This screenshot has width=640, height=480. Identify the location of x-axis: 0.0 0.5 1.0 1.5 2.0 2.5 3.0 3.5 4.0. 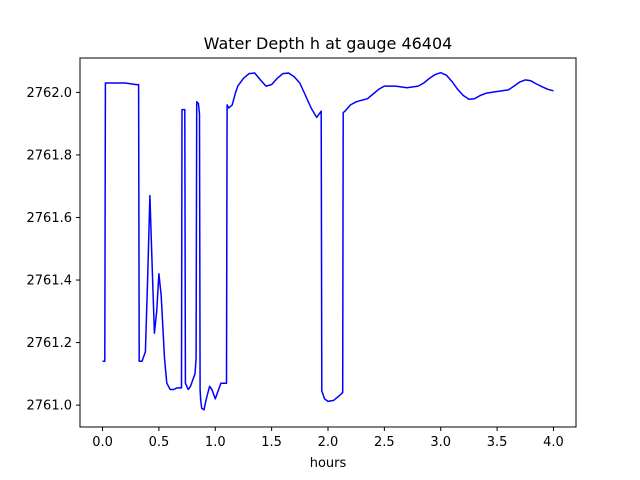
(328, 438).